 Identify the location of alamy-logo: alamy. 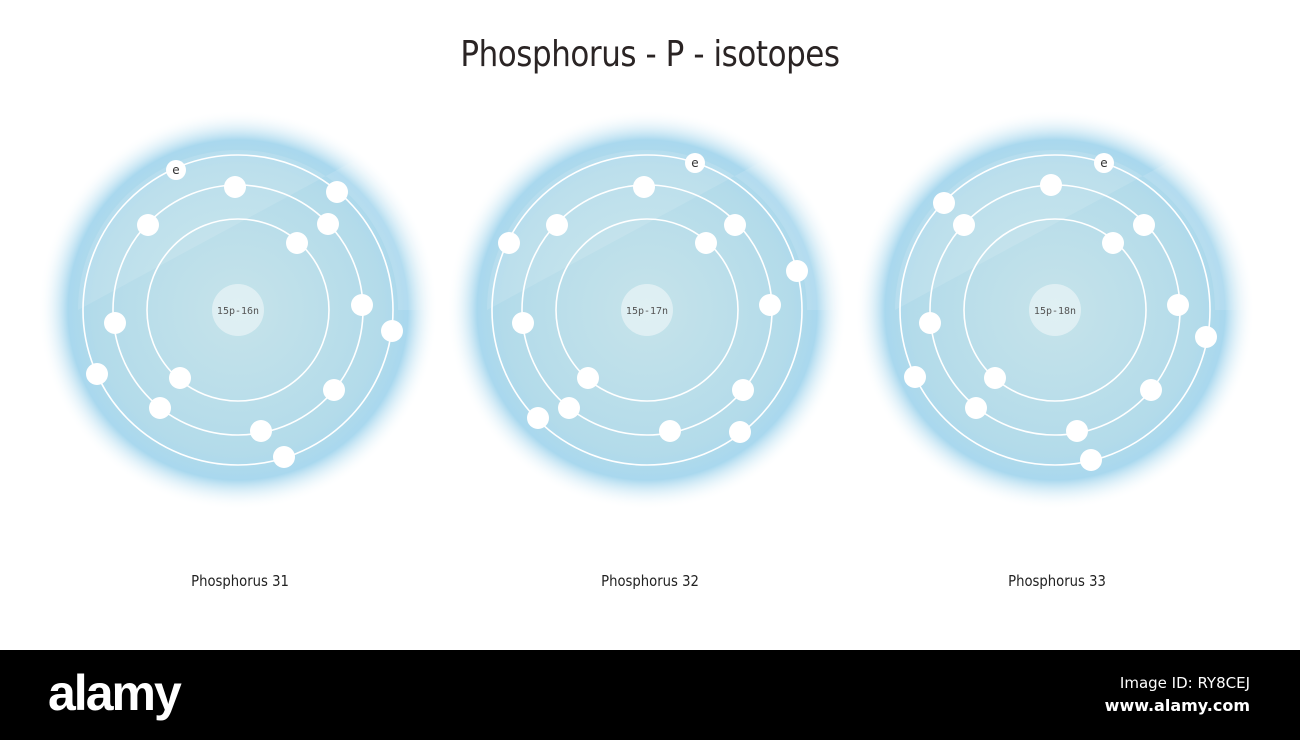
(115, 693).